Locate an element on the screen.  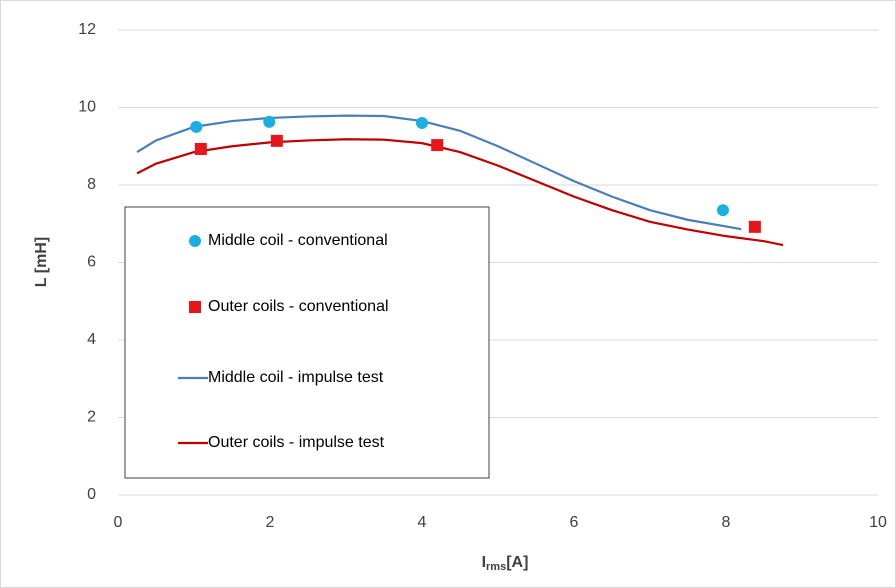
x-label-rest: [A] is located at coordinates (517, 562).